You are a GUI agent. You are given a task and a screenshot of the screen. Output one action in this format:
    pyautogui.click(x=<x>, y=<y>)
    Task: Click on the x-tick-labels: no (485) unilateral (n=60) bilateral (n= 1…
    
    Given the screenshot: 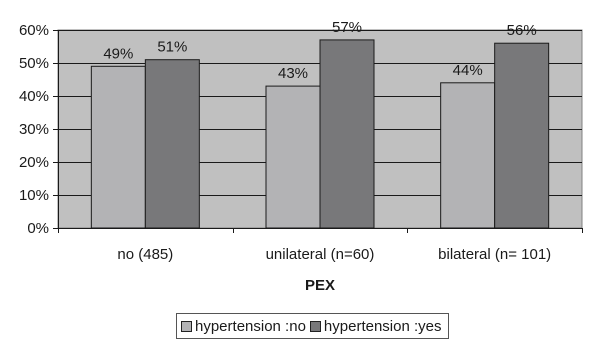 What is the action you would take?
    pyautogui.click(x=334, y=254)
    